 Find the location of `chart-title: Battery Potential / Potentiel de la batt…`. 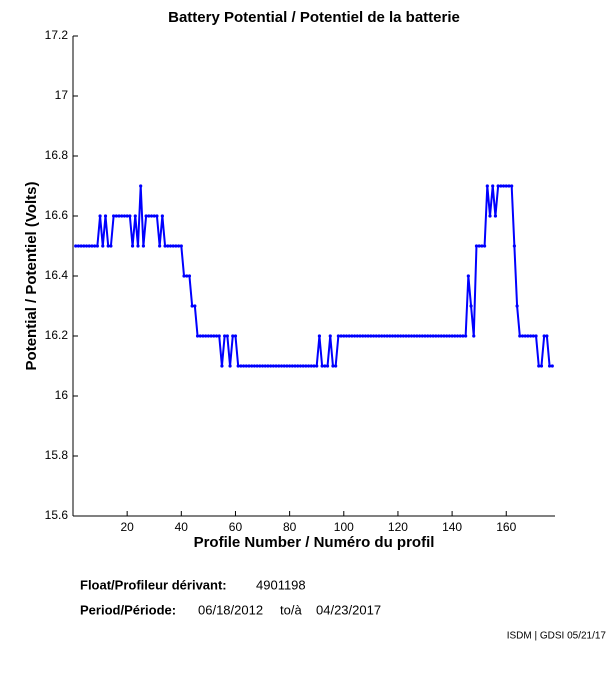

chart-title: Battery Potential / Potentiel de la batt… is located at coordinates (314, 17).